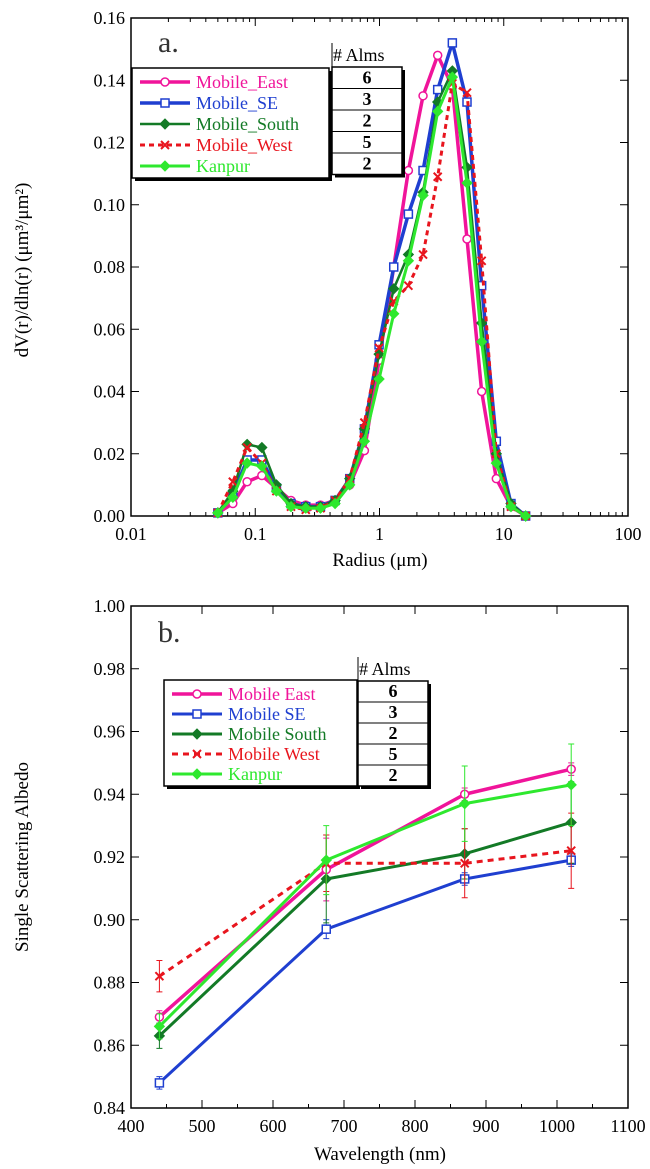 This screenshot has height=1169, width=650. What do you see at coordinates (110, 732) in the screenshot?
I see `y-tick-label: 0.96` at bounding box center [110, 732].